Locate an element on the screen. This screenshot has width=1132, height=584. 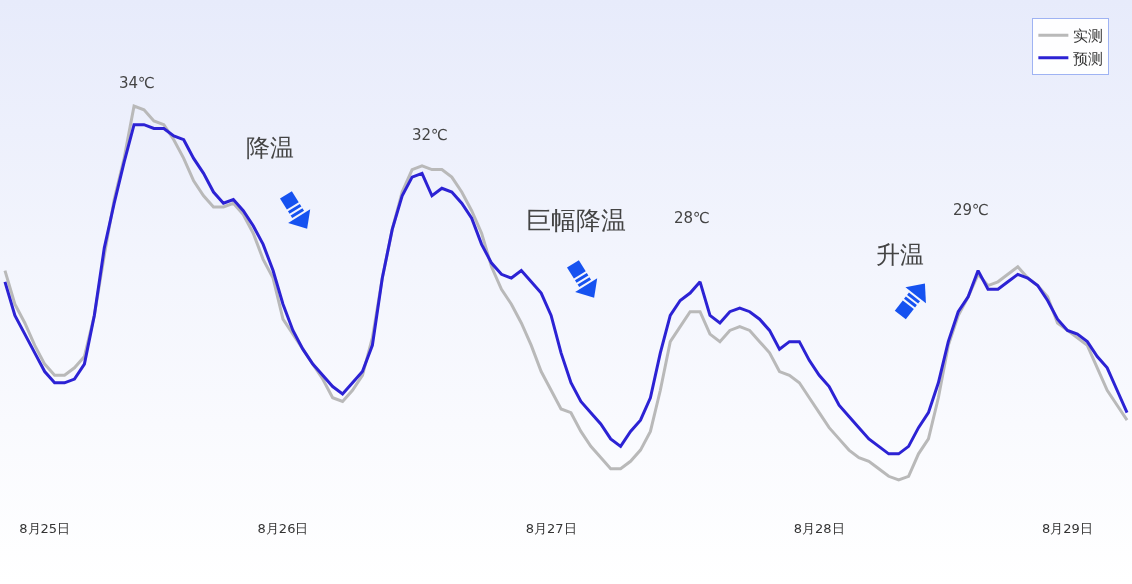
text: 34℃ is located at coordinates (137, 83).